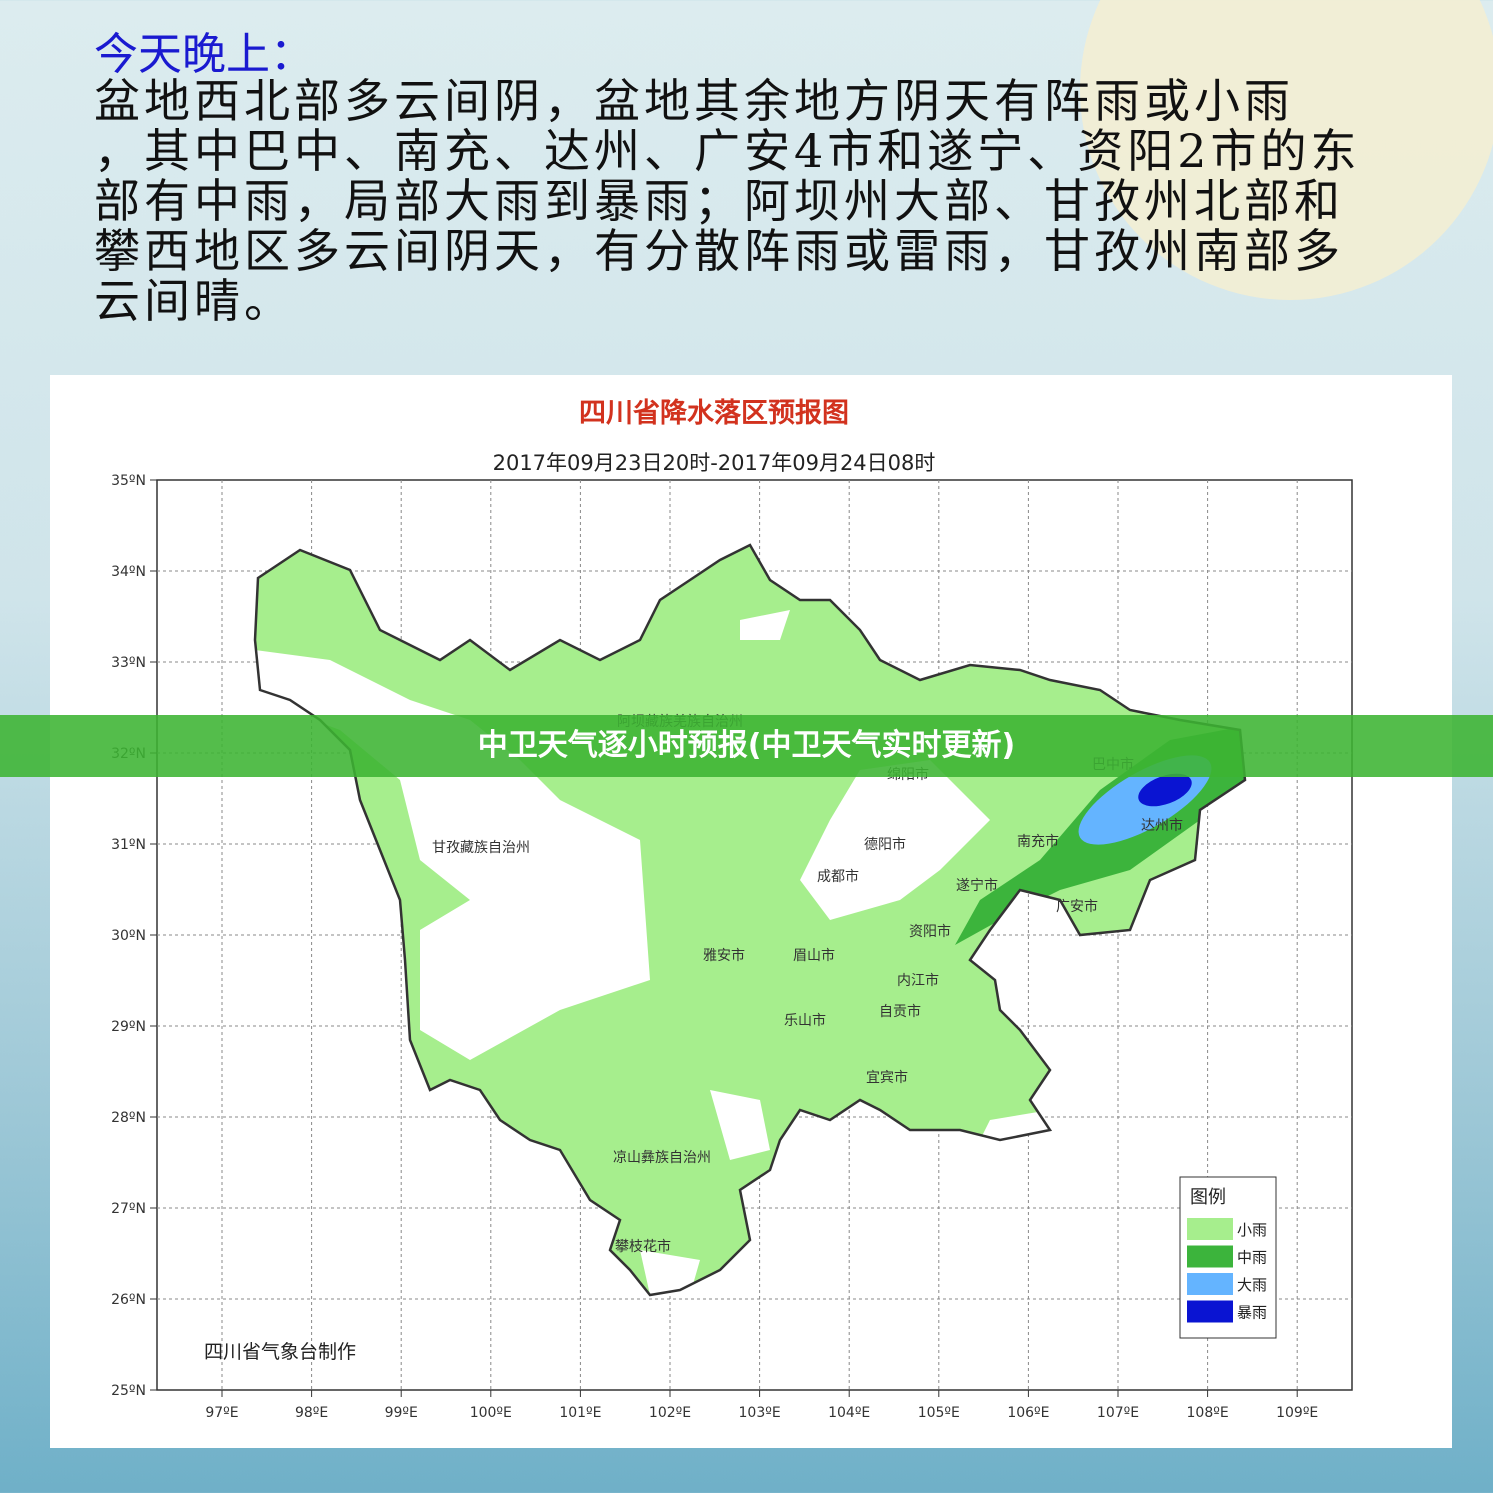 The image size is (1493, 1493). I want to click on legend-label: 大雨, so click(1252, 1285).